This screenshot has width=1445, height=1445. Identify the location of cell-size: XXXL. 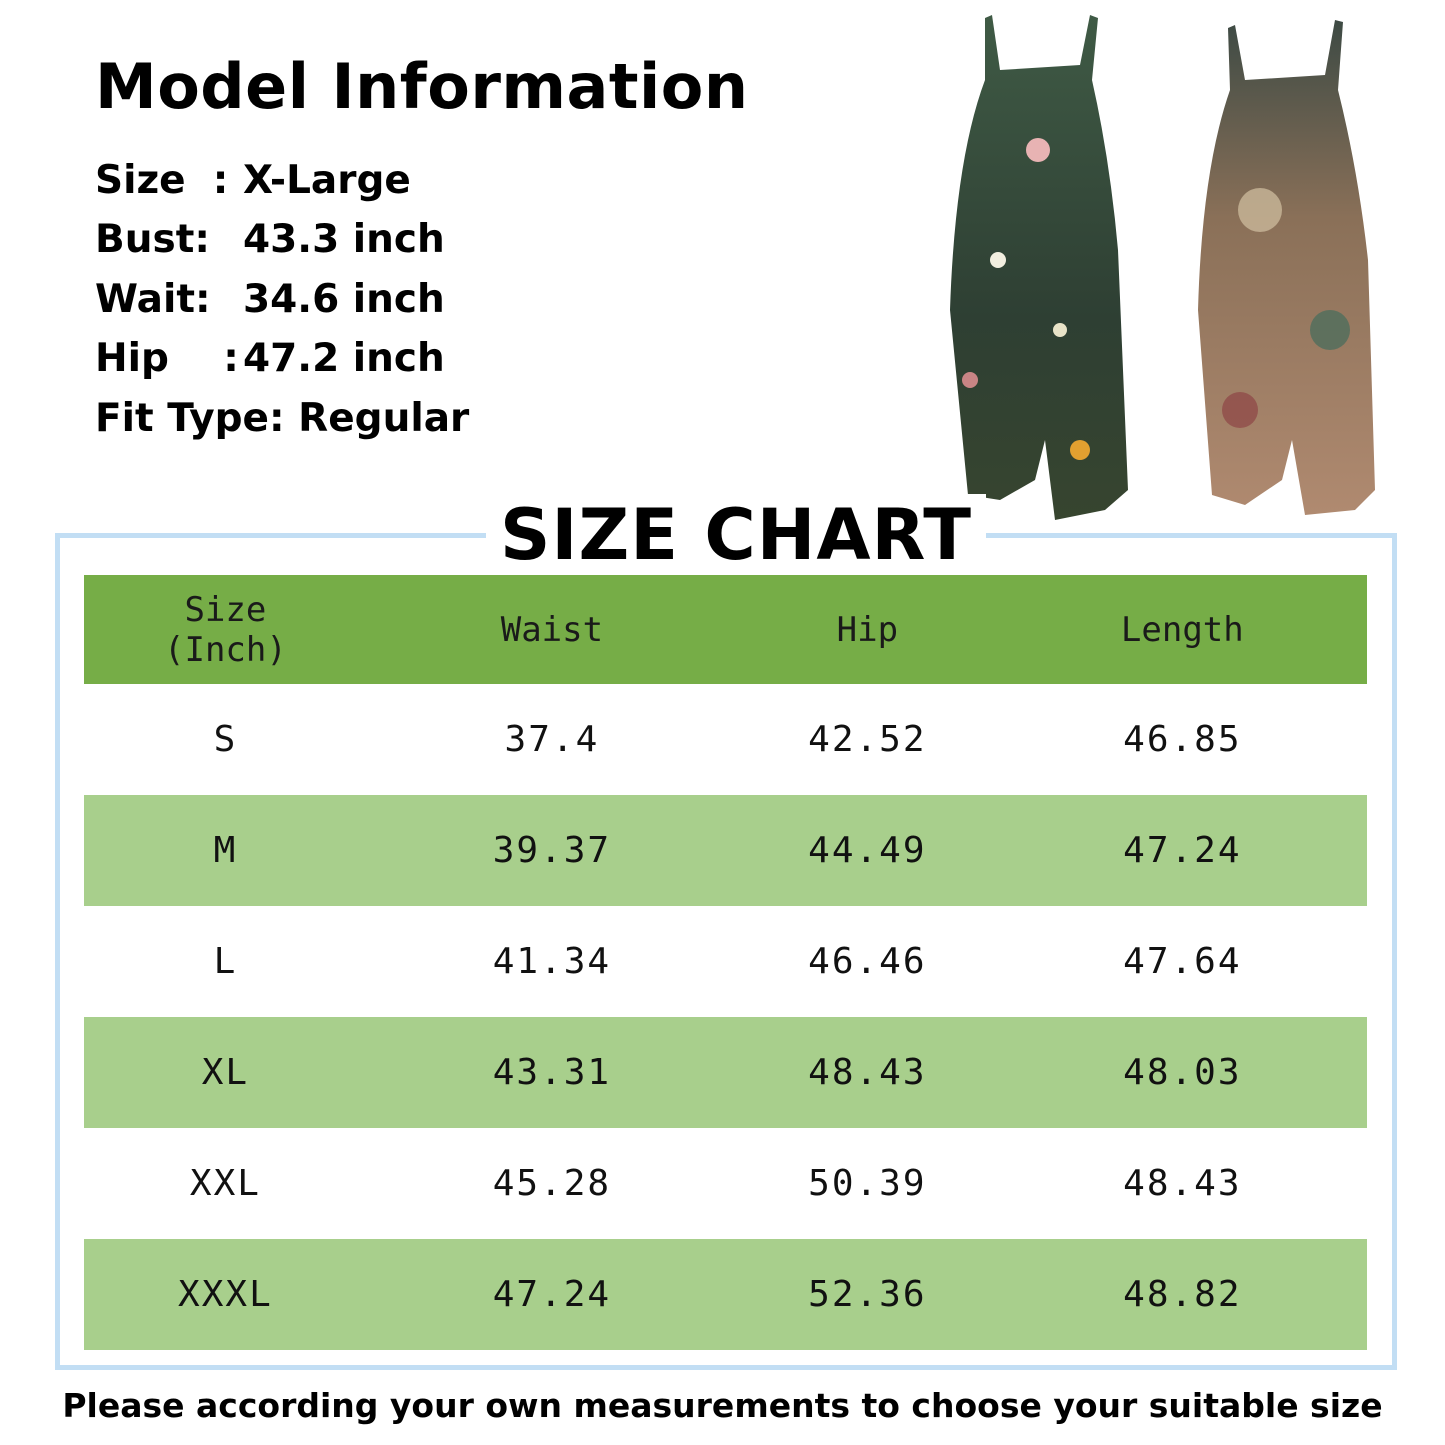
(225, 1294).